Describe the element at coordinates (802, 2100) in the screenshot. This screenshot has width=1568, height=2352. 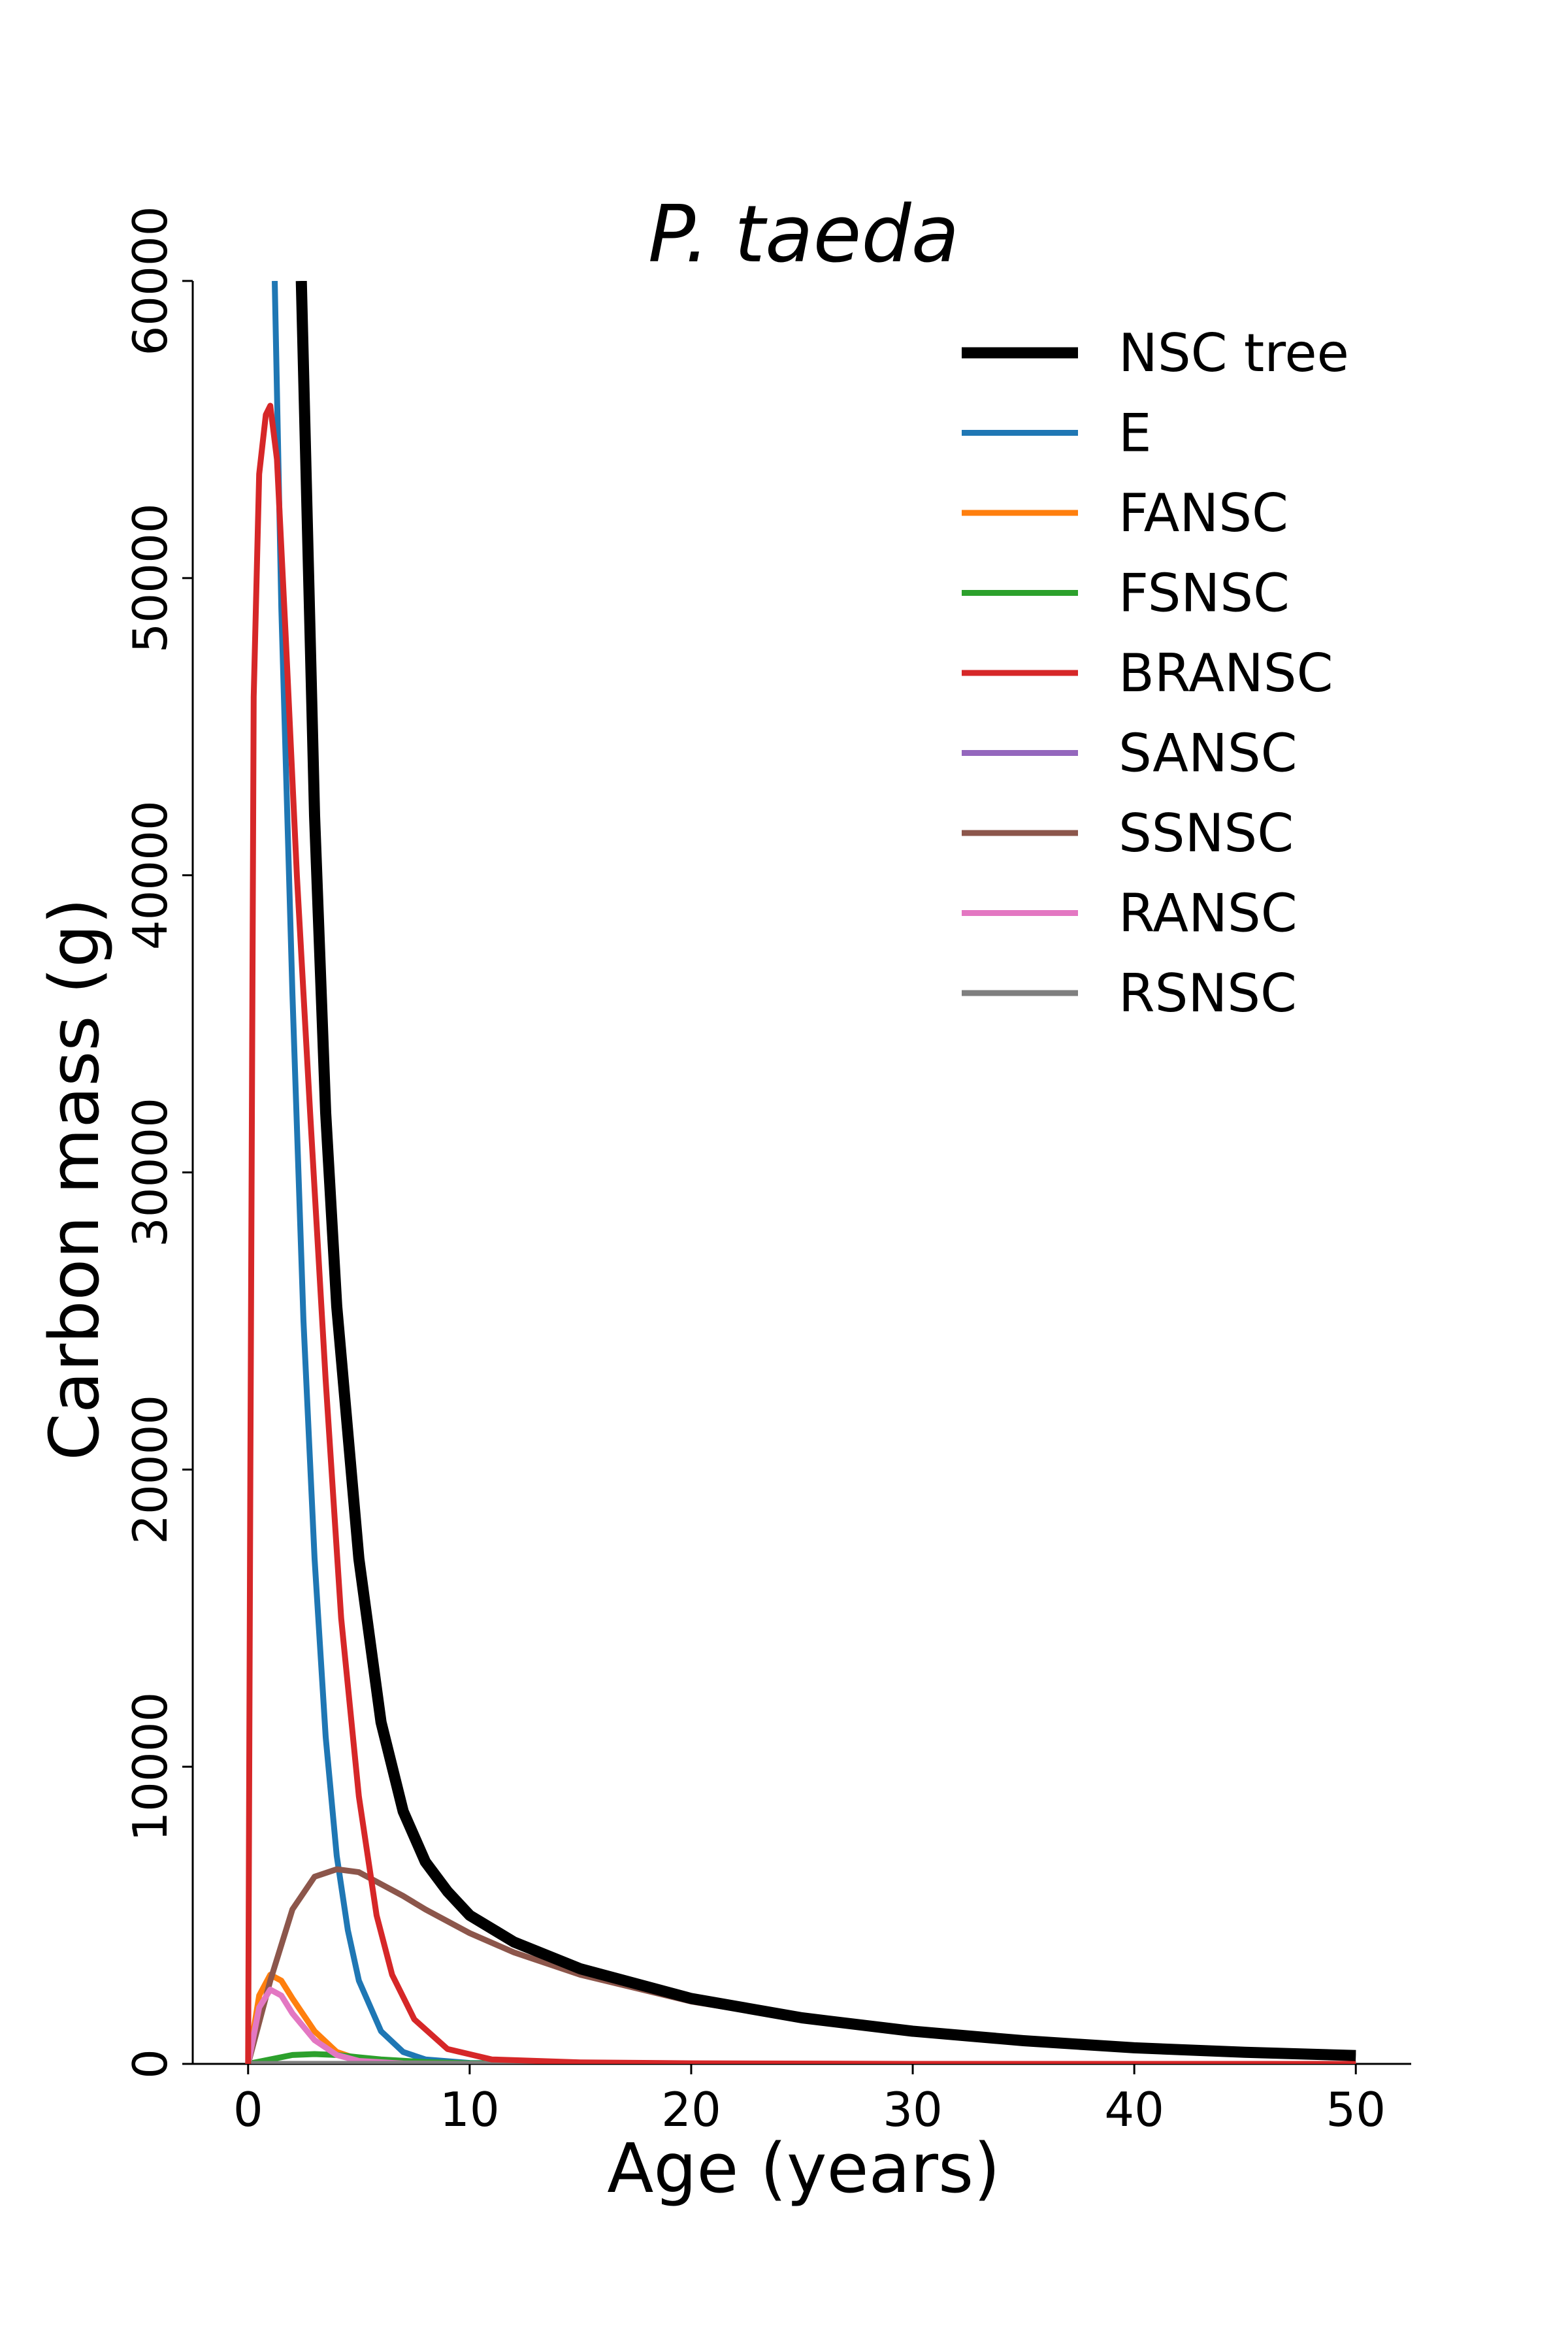
I see `x-axis: 0 10 20 30 40 50` at that location.